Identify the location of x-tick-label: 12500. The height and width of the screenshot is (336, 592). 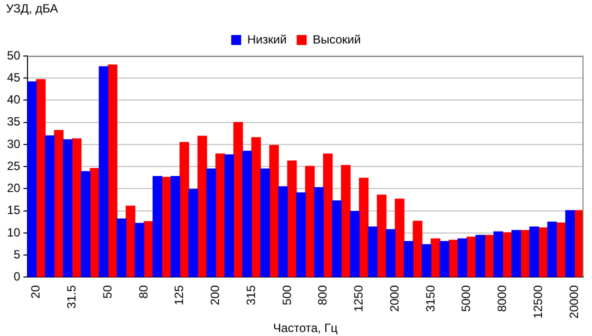
(537, 301).